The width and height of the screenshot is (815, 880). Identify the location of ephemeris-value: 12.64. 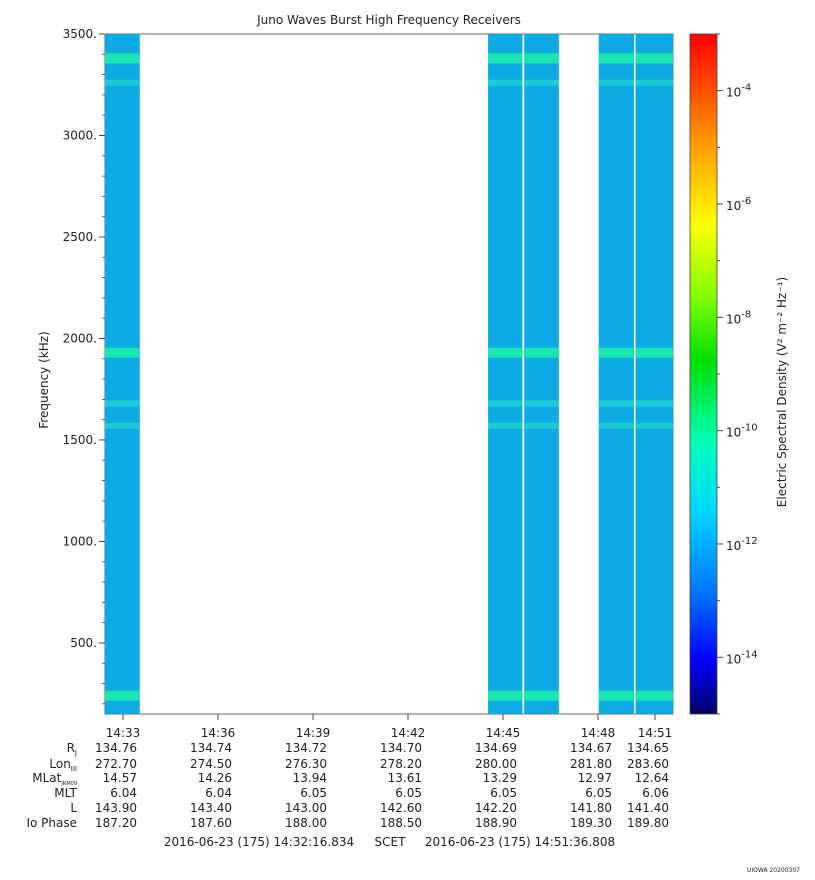
(652, 778).